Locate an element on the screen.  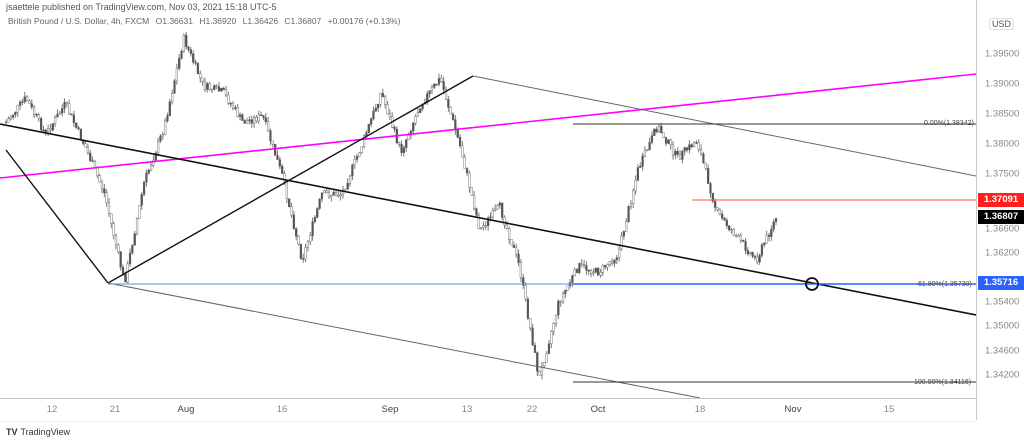
time-tick: Aug is located at coordinates (186, 409).